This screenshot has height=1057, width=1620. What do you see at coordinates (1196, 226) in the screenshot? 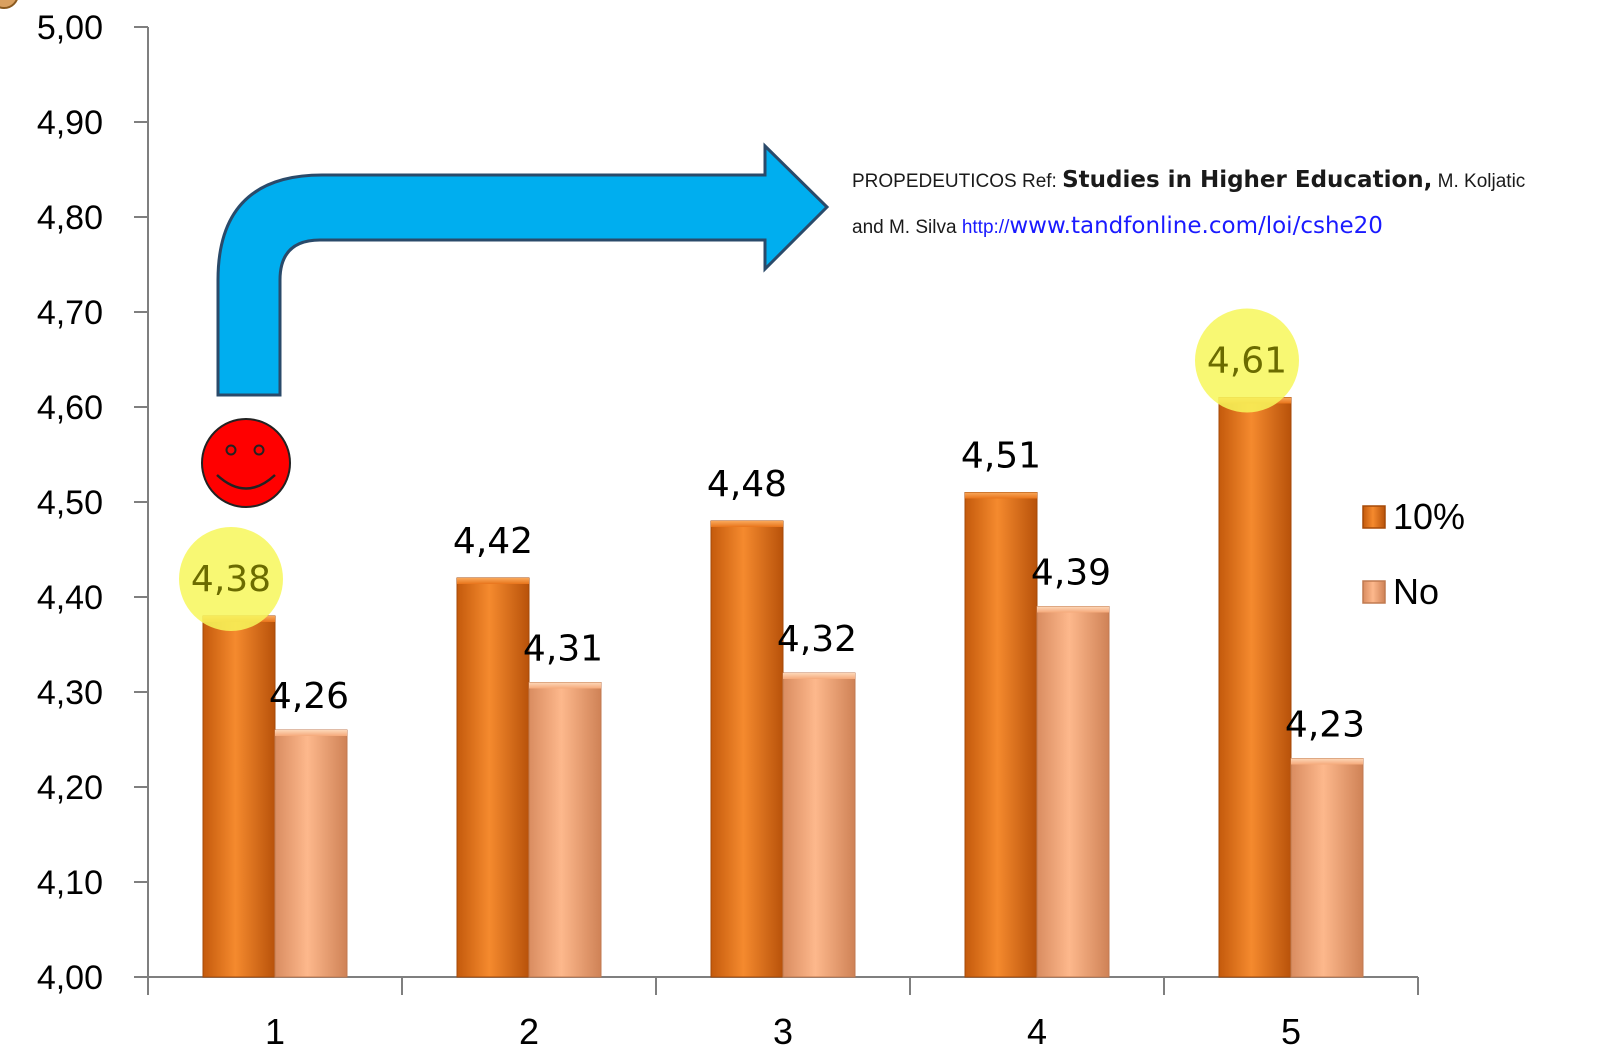
I see `reference-link-part-2: www.tandfonline.com/loi/cshe20` at bounding box center [1196, 226].